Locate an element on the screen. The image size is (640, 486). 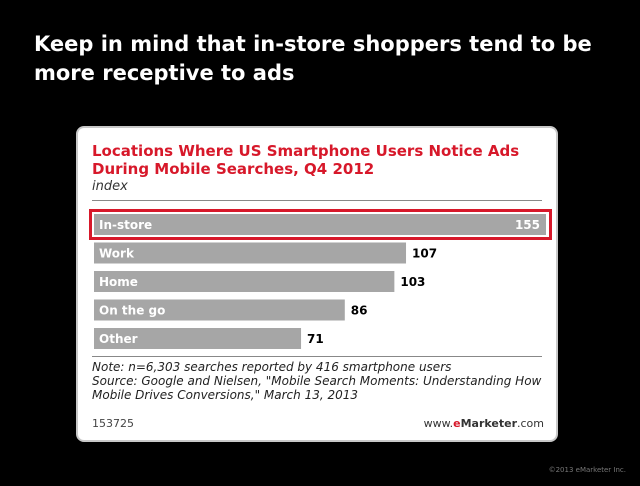
emarketer-logo: www.eMarketer.com is located at coordinates (484, 423).